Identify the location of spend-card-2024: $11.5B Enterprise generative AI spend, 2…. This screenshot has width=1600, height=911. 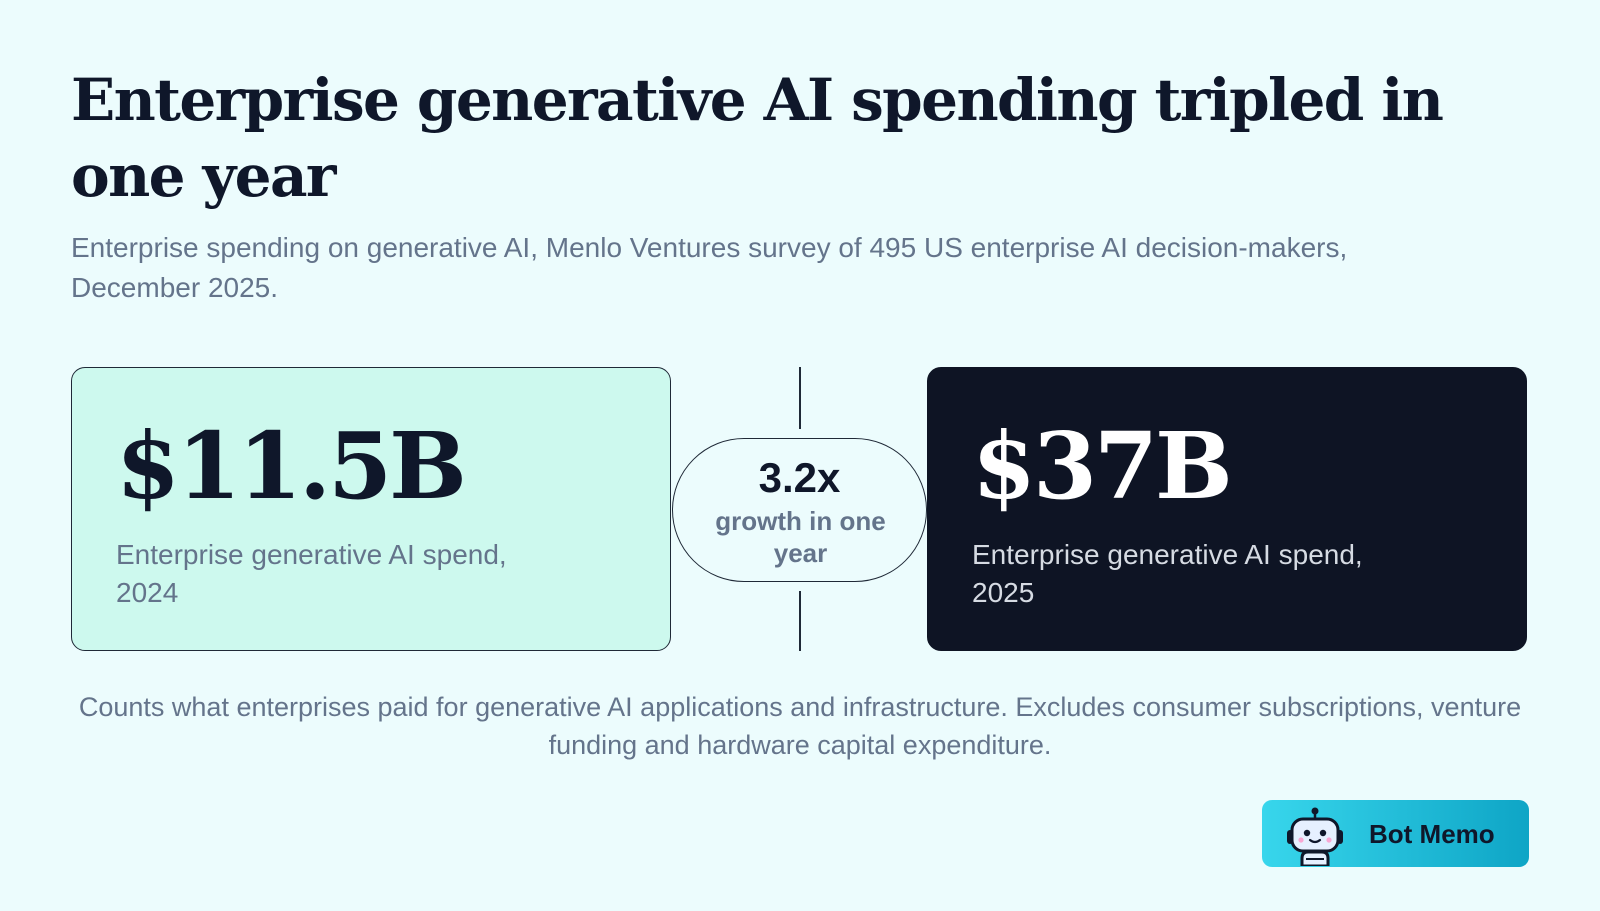
(371, 509).